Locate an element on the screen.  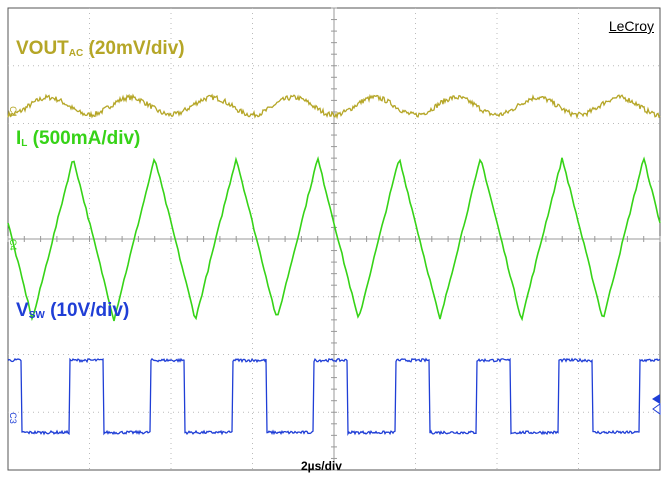
il-label-scale: (500mA/div) is located at coordinates (84, 138).